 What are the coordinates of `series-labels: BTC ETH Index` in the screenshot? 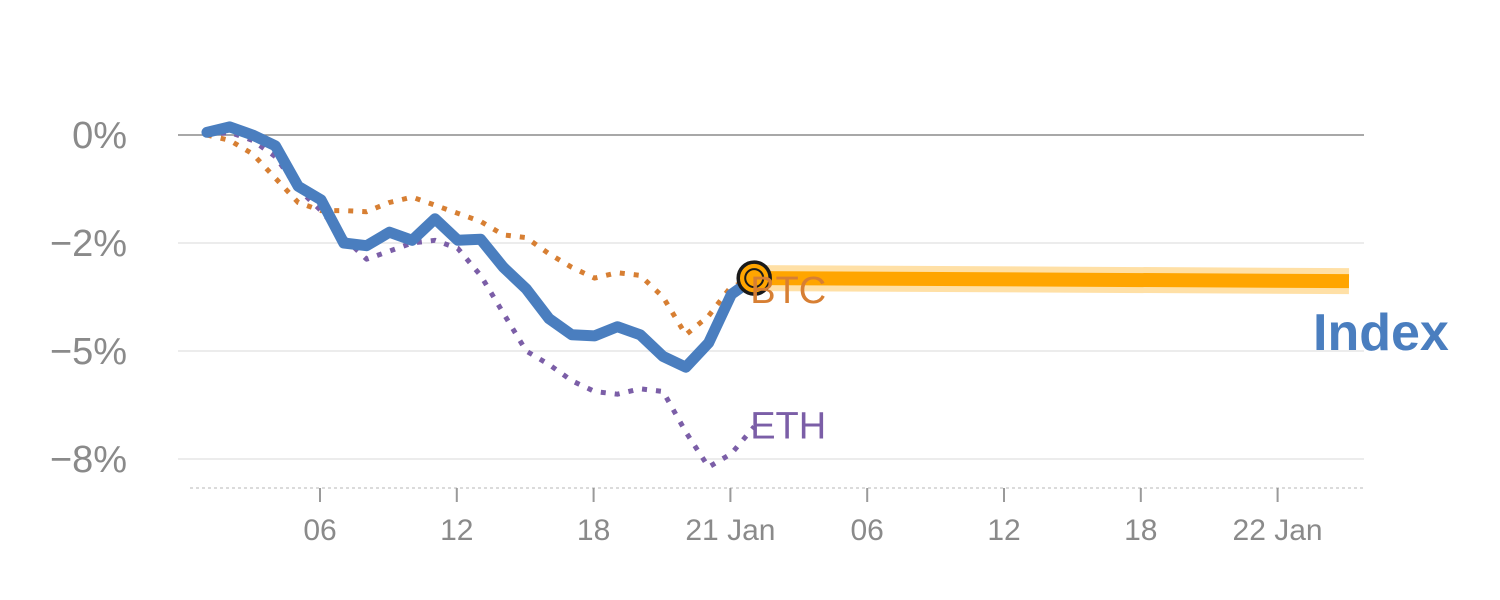 It's located at (1099, 359).